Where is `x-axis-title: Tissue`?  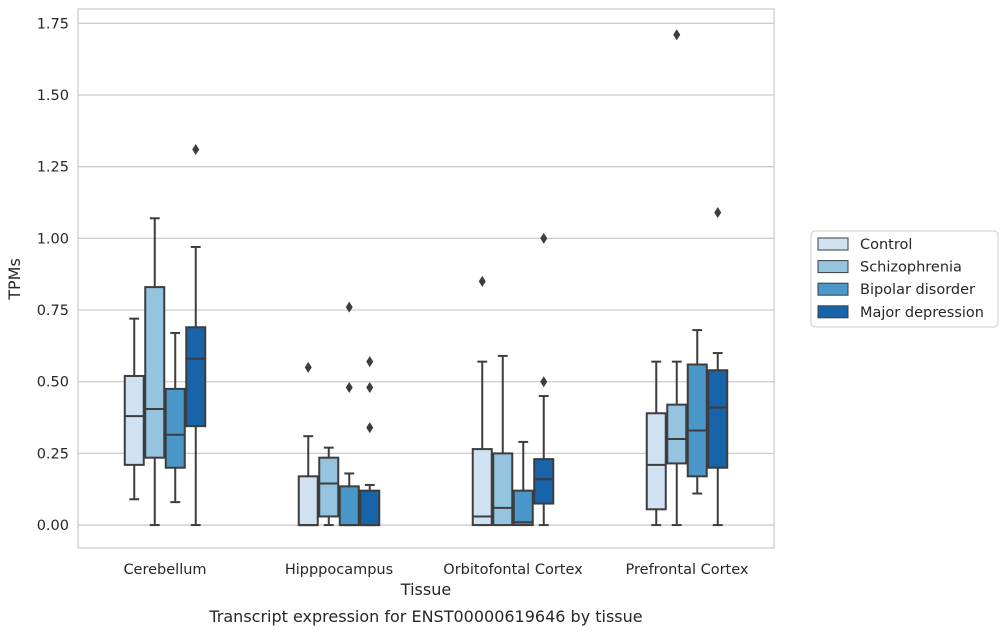 x-axis-title: Tissue is located at coordinates (425, 589).